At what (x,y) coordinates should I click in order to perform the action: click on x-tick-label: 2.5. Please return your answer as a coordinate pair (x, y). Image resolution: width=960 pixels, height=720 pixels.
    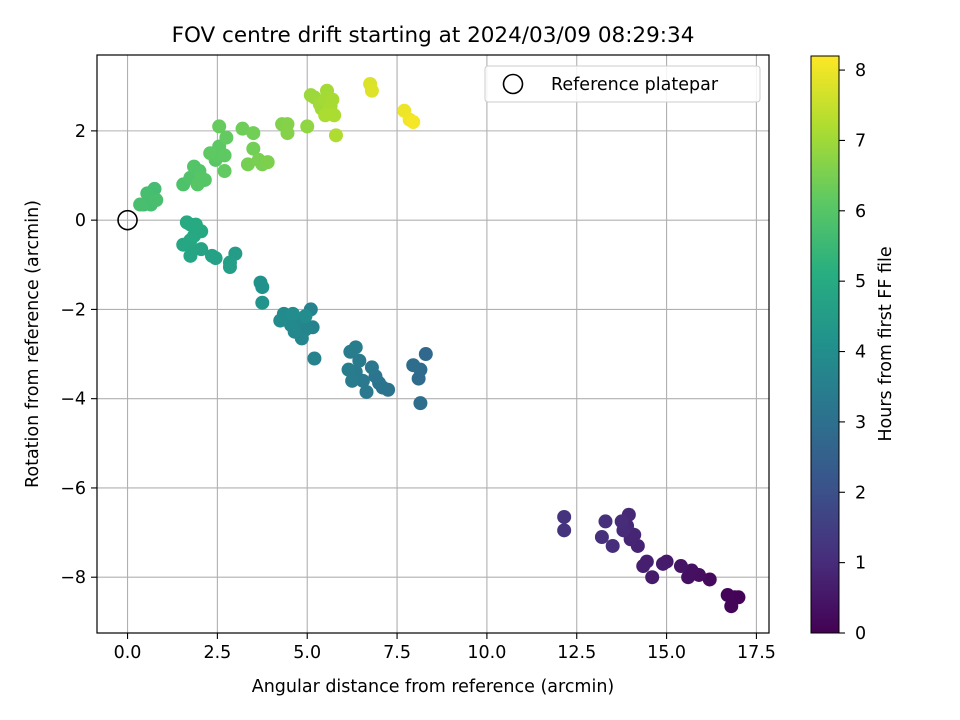
    Looking at the image, I should click on (217, 653).